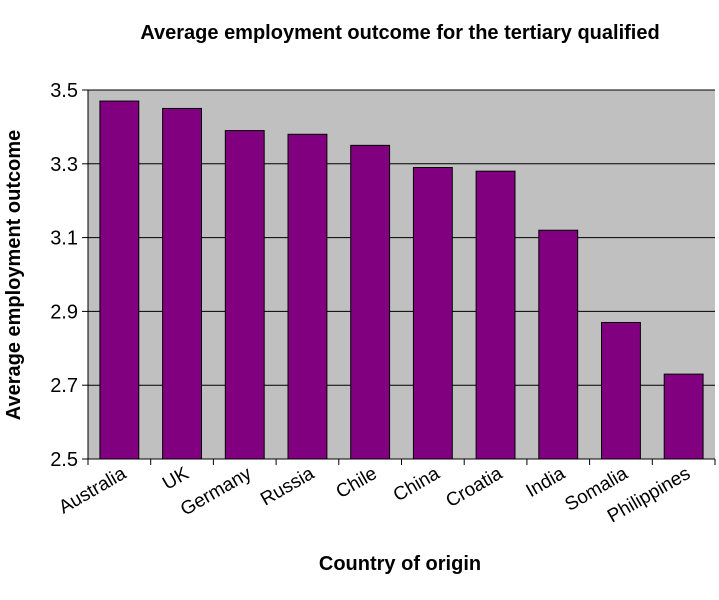  What do you see at coordinates (14, 275) in the screenshot?
I see `y-axis-label: Average employment outcome` at bounding box center [14, 275].